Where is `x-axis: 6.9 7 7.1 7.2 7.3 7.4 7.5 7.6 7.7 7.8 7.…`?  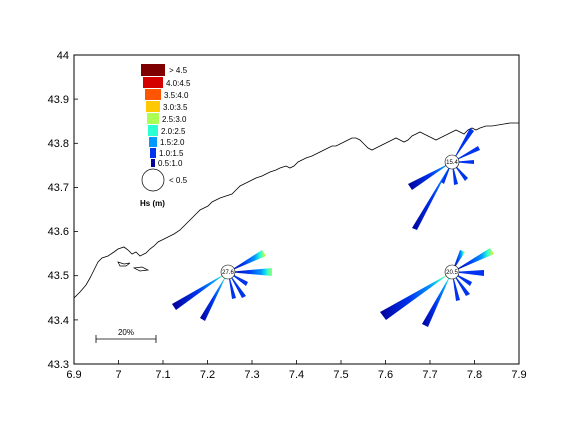
x-axis: 6.9 7 7.1 7.2 7.3 7.4 7.5 7.6 7.7 7.8 7.… is located at coordinates (296, 375).